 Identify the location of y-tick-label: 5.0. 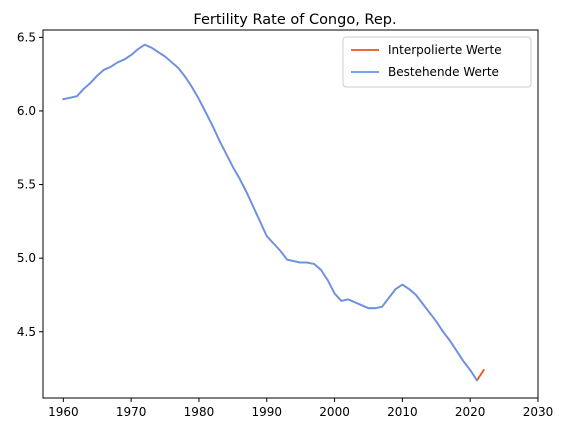
(26, 258).